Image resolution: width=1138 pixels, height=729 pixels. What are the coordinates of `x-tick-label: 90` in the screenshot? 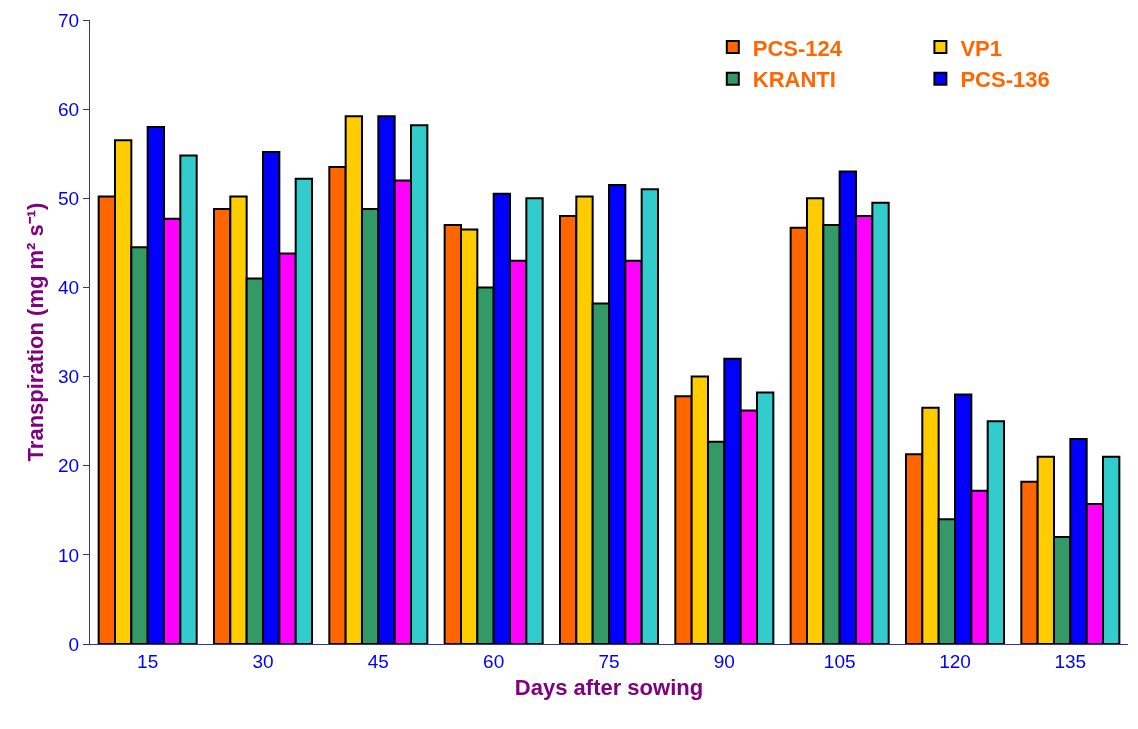 It's located at (724, 661).